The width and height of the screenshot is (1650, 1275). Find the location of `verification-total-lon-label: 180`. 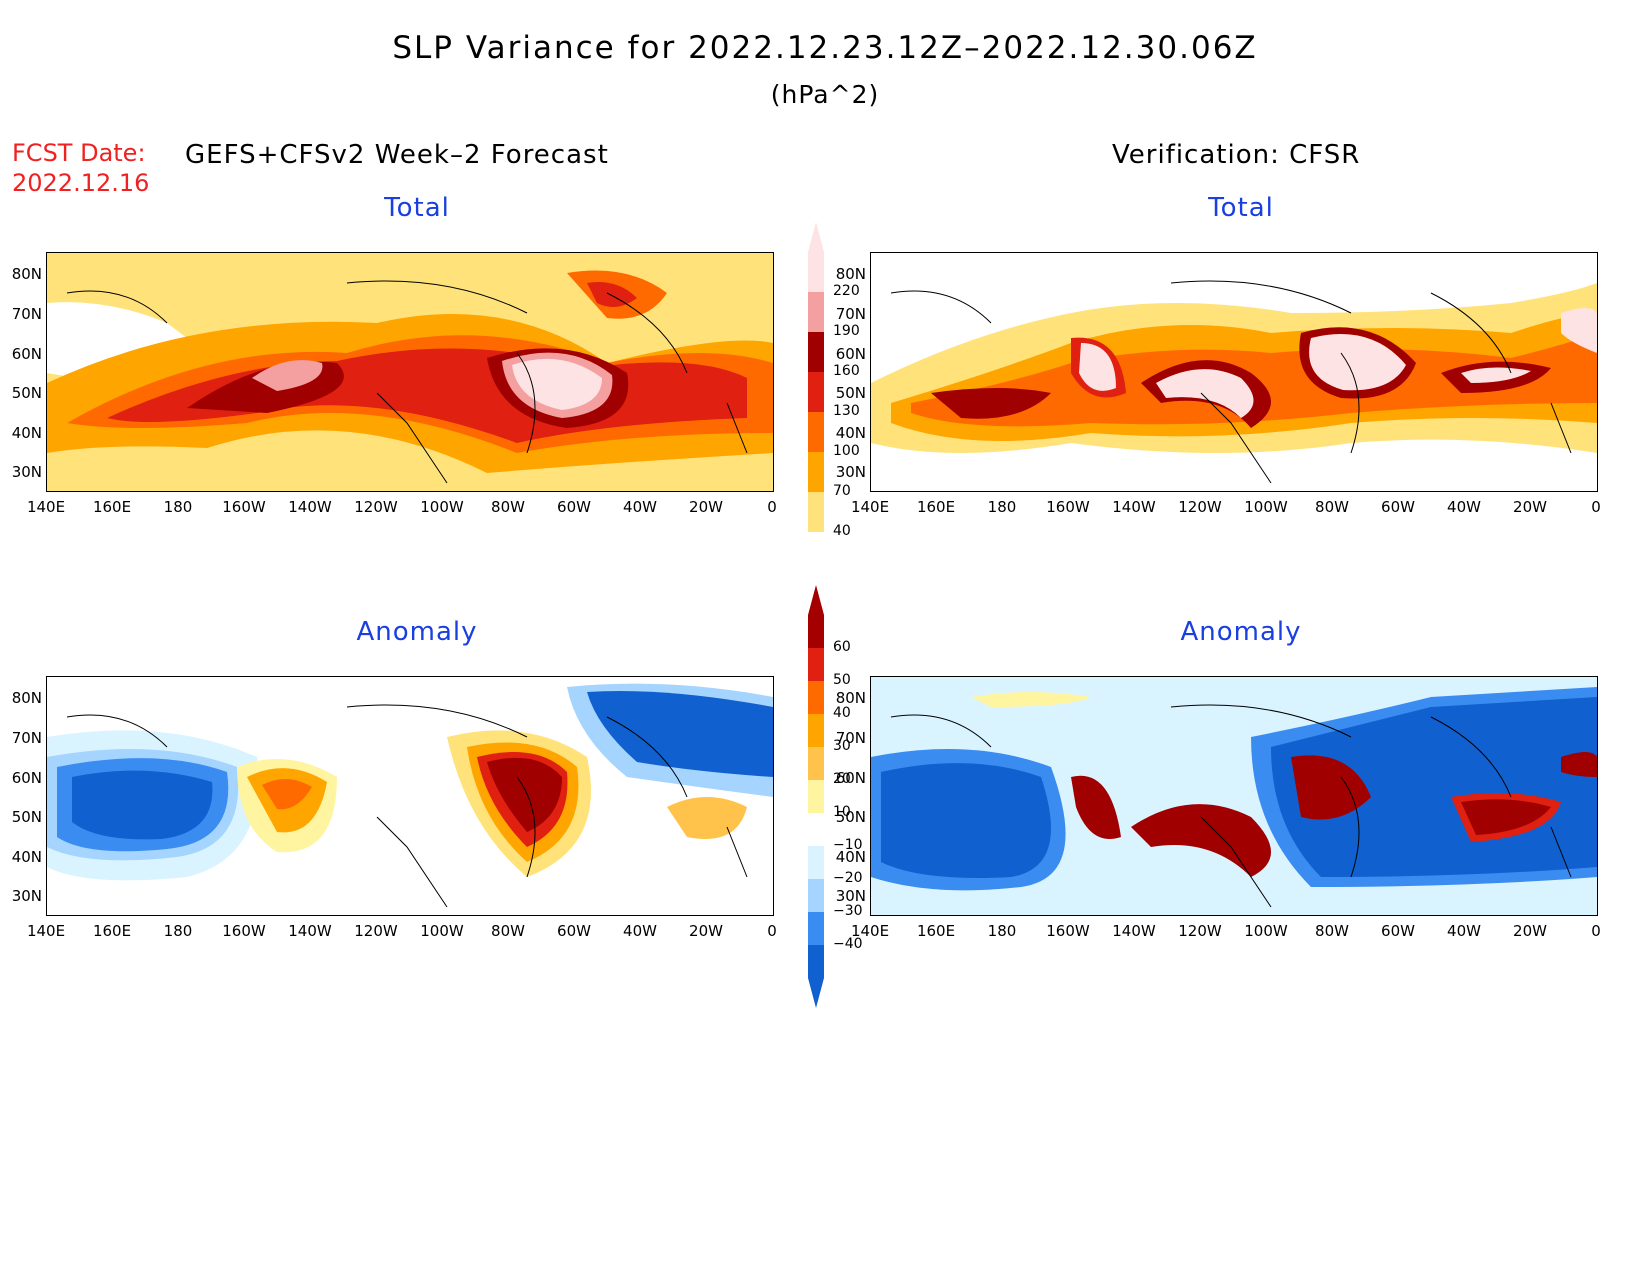

verification-total-lon-label: 180 is located at coordinates (1002, 507).